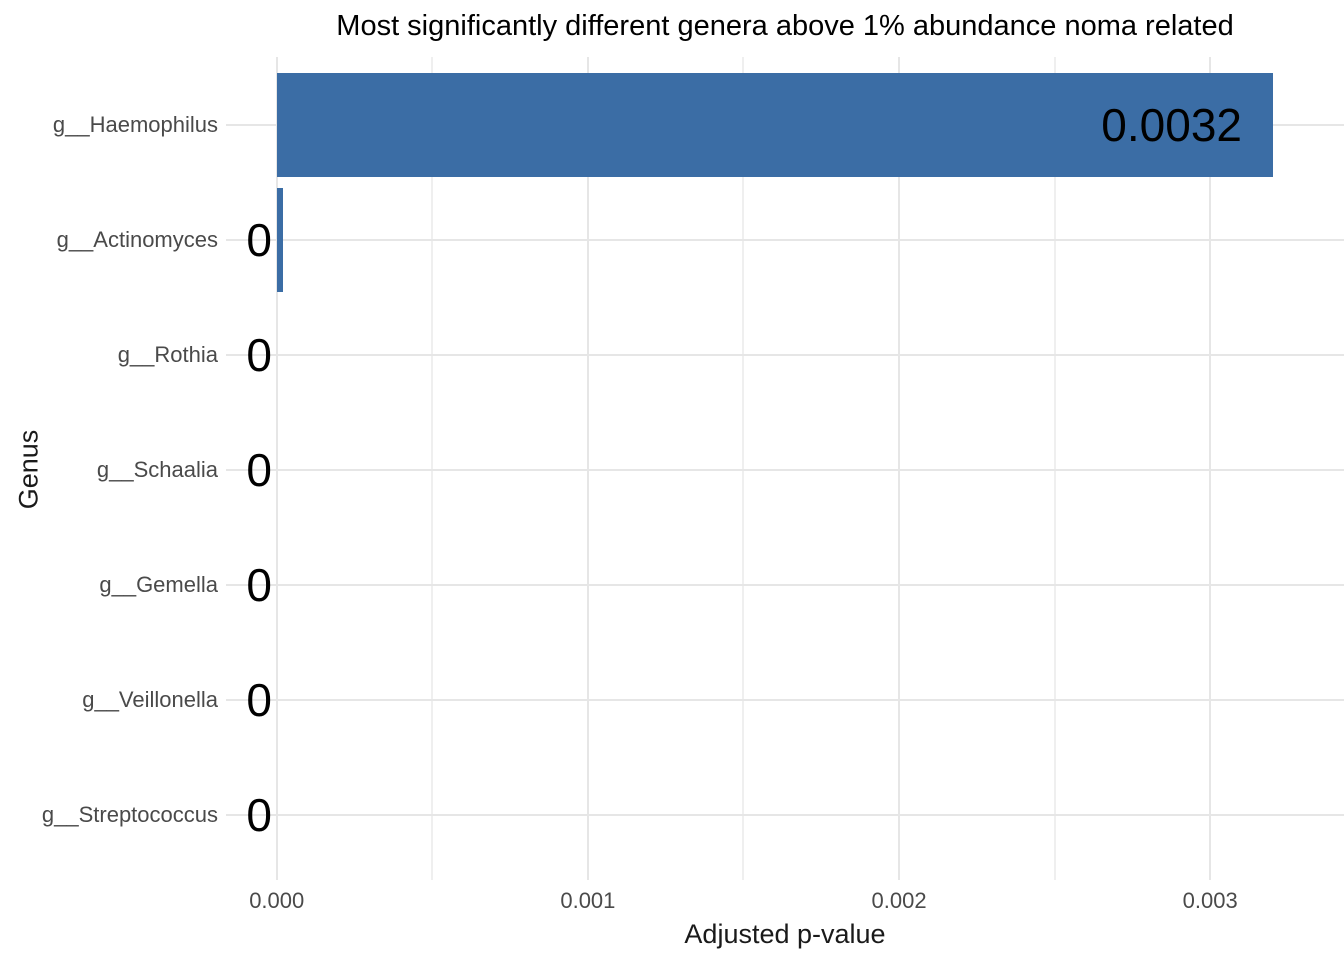 This screenshot has width=1344, height=960. Describe the element at coordinates (129, 814) in the screenshot. I see `y-tick-label: g__Streptococcus` at that location.